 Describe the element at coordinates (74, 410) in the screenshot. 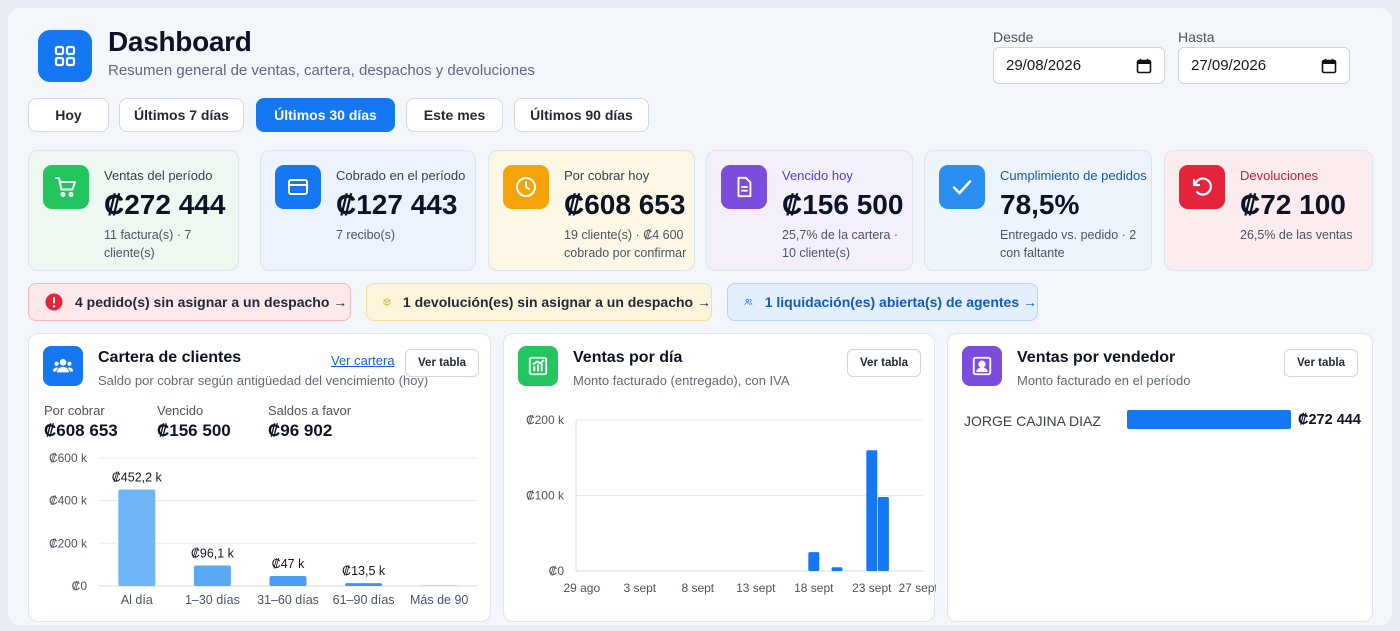

I see `metric-label: Por cobrar` at that location.